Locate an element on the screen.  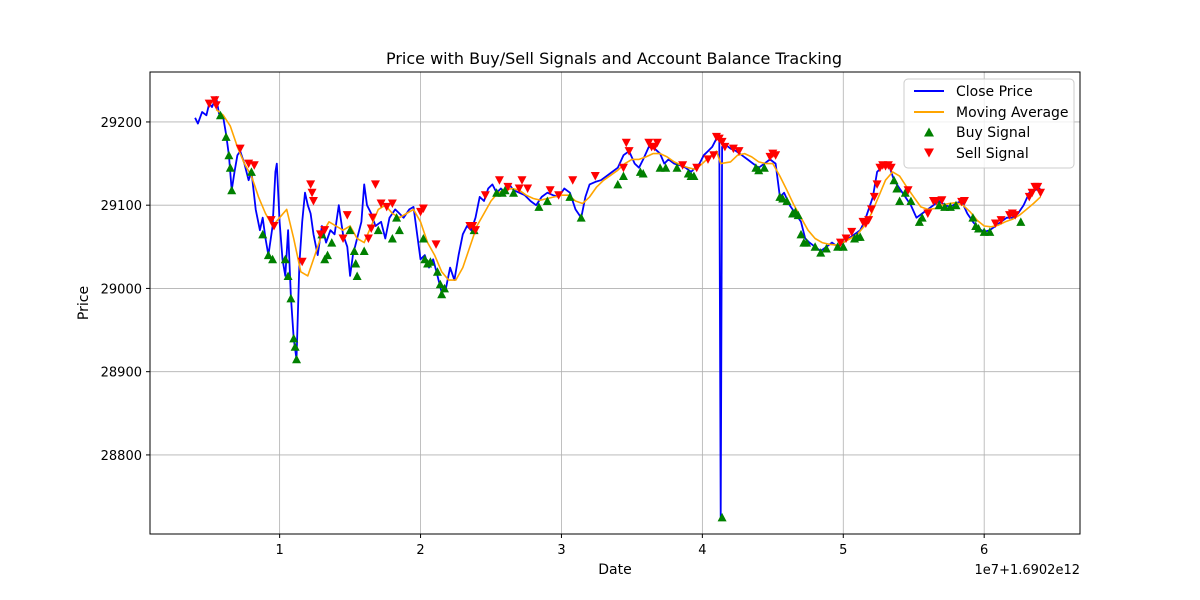
x-tick-label: 2 is located at coordinates (420, 550).